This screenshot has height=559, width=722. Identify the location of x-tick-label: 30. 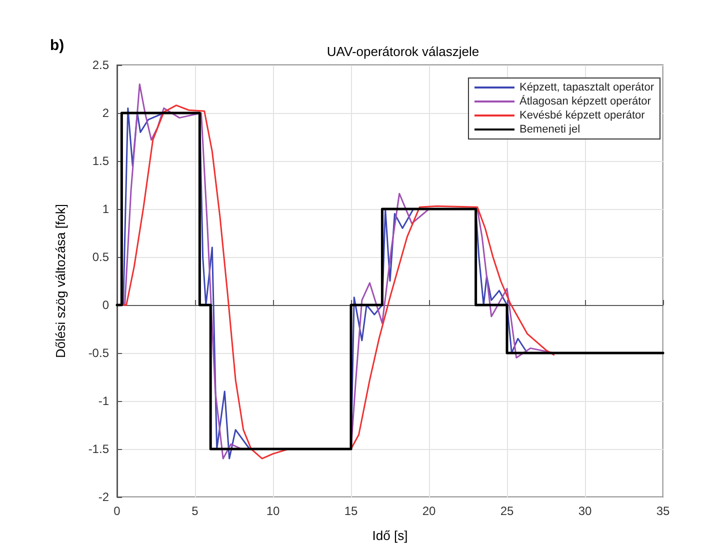
(585, 511).